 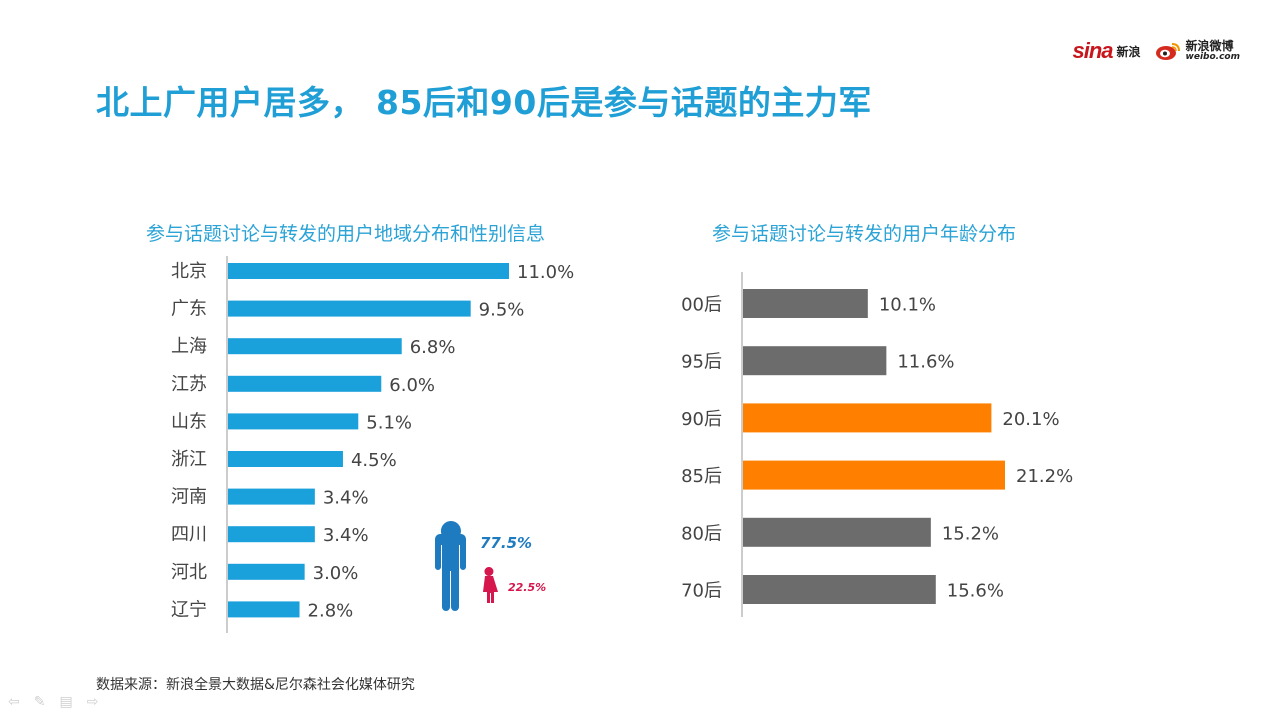 I want to click on weibo-logo: 新浪微博 weibo.com, so click(x=1197, y=51).